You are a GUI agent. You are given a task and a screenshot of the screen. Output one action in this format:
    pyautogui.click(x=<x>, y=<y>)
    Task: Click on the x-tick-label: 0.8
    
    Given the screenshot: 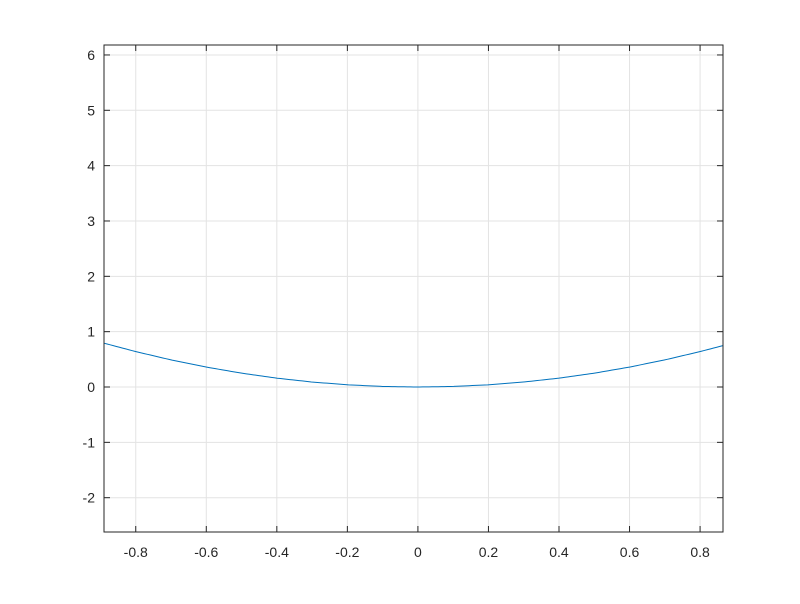 What is the action you would take?
    pyautogui.click(x=700, y=552)
    